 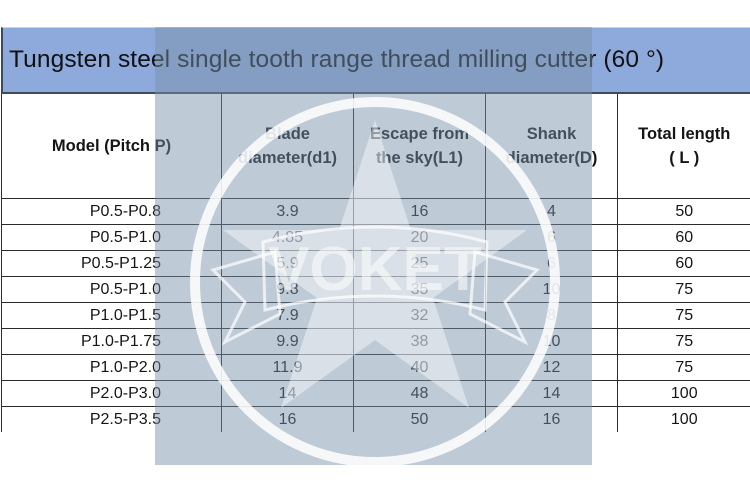 I want to click on column-header-label: diameter(D), so click(x=551, y=158).